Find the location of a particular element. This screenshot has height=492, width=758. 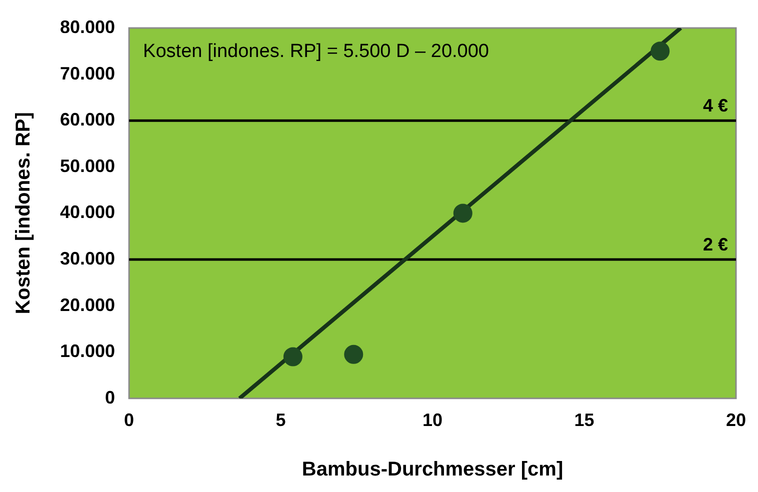

x-tick-label: 20 is located at coordinates (736, 420).